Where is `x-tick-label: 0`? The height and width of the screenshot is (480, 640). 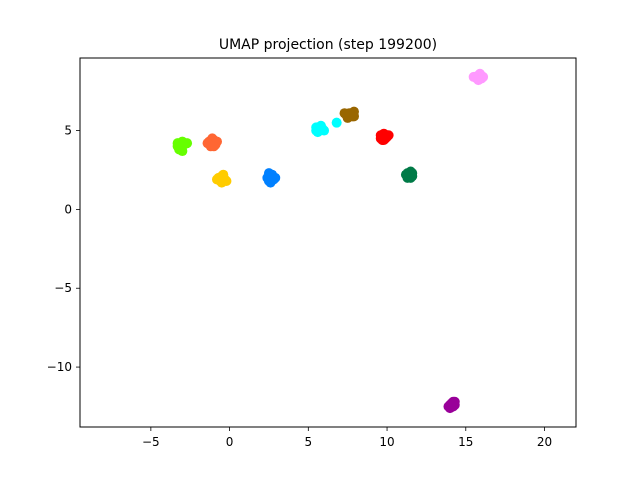
x-tick-label: 0 is located at coordinates (230, 442).